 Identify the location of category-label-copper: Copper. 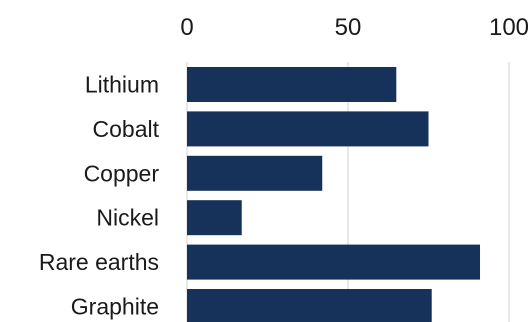
(122, 173).